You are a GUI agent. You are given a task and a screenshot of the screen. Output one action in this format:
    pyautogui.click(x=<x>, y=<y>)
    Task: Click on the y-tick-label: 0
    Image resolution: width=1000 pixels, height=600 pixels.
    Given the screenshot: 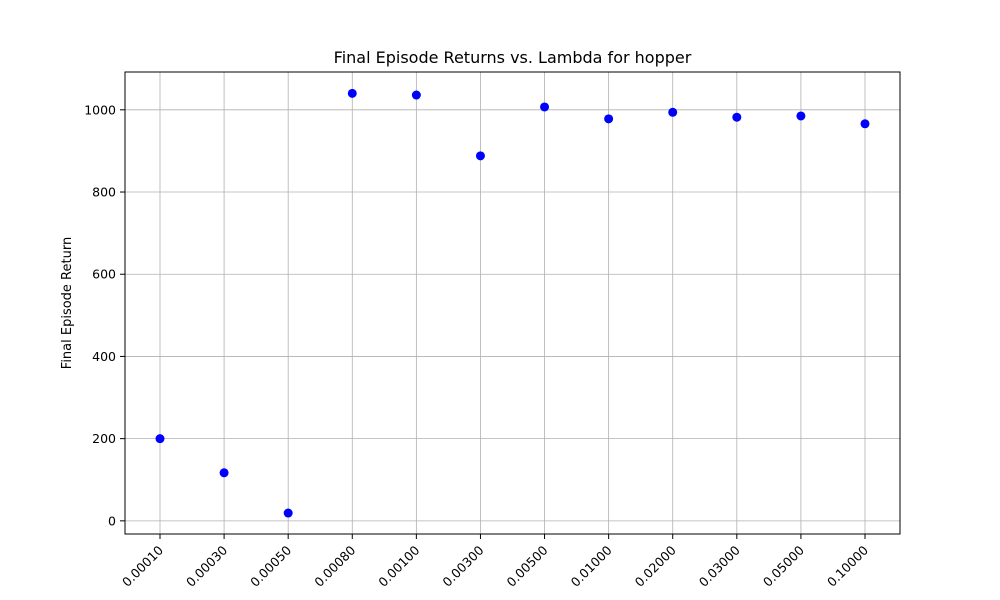 What is the action you would take?
    pyautogui.click(x=112, y=520)
    